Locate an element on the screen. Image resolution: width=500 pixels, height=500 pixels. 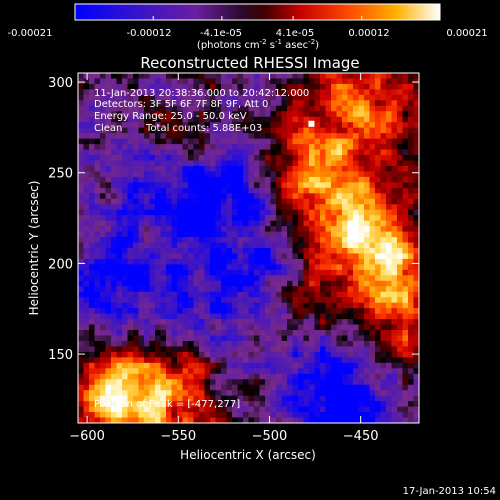
annotation-energy-range: Energy Range: 25.0 - 50.0 keV is located at coordinates (170, 116).